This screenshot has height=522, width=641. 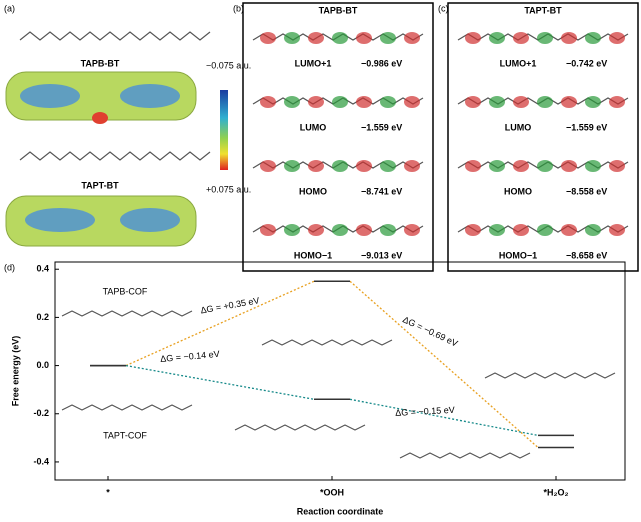 I want to click on annotation: ΔG = −0.15 eV, so click(x=425, y=411).